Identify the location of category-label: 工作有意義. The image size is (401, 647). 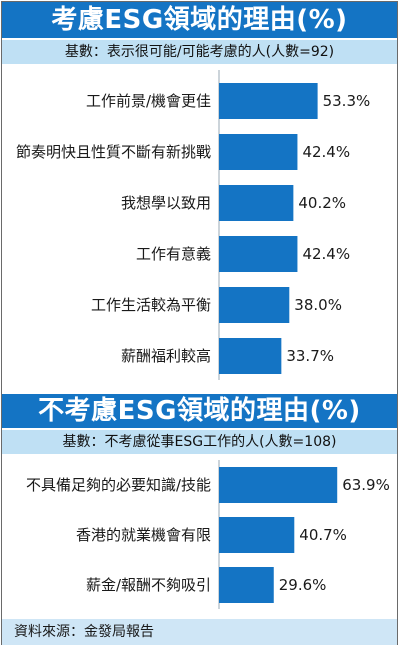
(173, 254).